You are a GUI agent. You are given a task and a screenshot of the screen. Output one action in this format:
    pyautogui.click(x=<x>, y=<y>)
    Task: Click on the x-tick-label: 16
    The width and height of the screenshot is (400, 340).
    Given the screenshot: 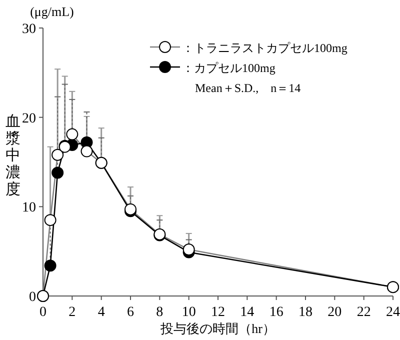 What is the action you would take?
    pyautogui.click(x=276, y=312)
    